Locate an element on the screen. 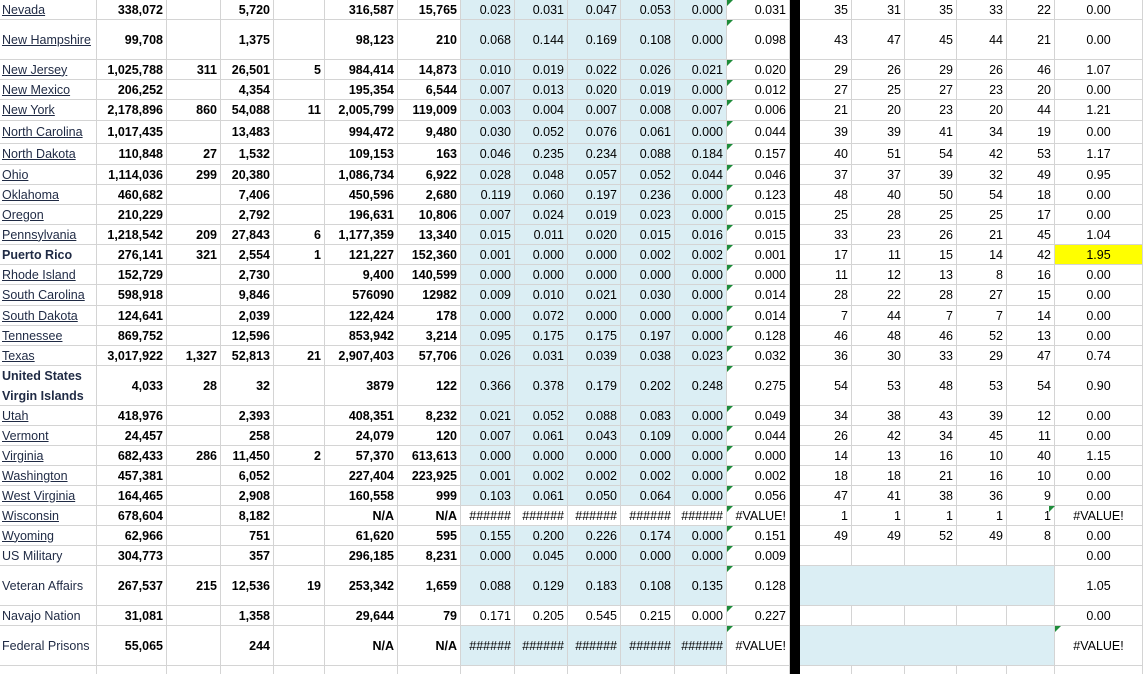 The width and height of the screenshot is (1143, 674). cell: 0.014 is located at coordinates (758, 316).